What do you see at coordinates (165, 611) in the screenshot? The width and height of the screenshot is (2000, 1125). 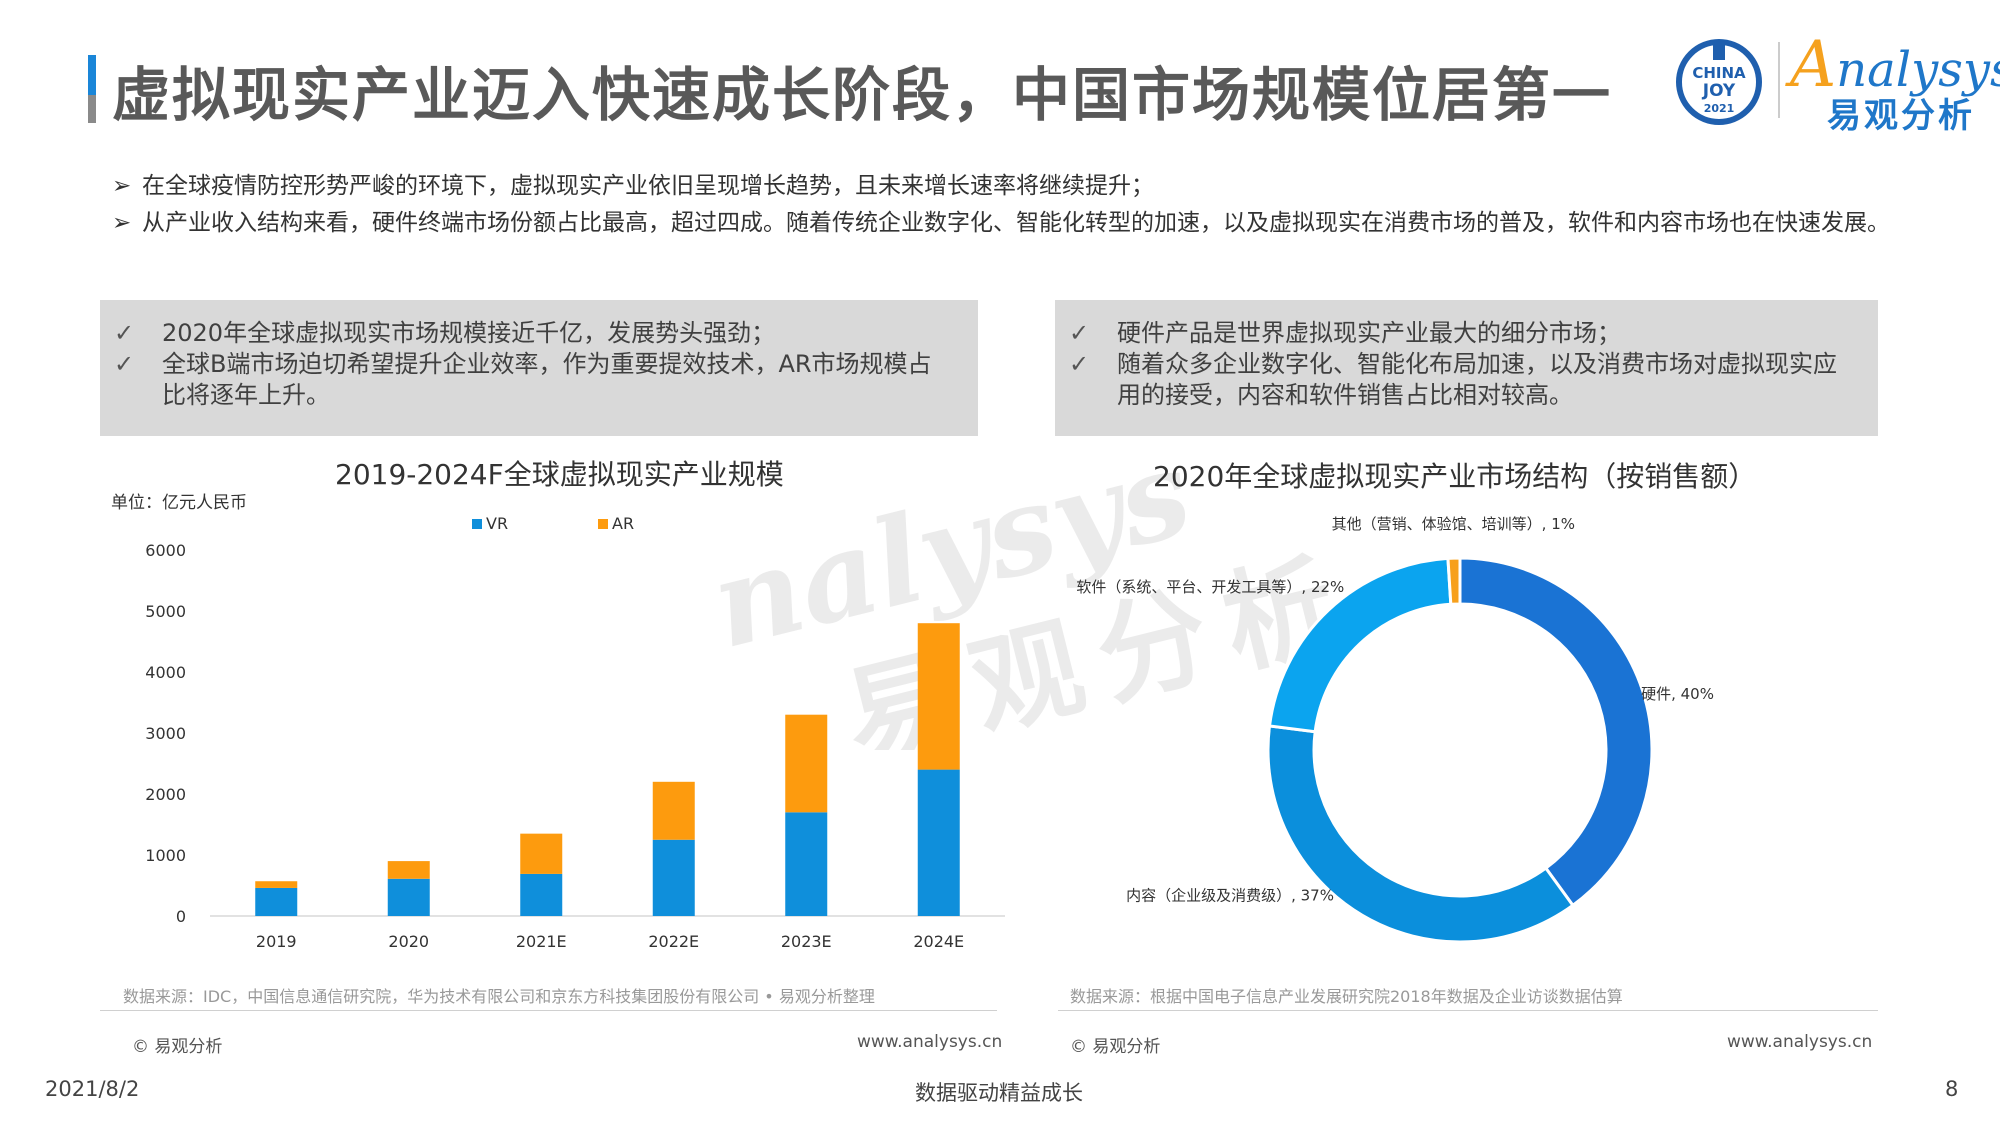 I see `bar-chart-y-tick-label: 5000` at bounding box center [165, 611].